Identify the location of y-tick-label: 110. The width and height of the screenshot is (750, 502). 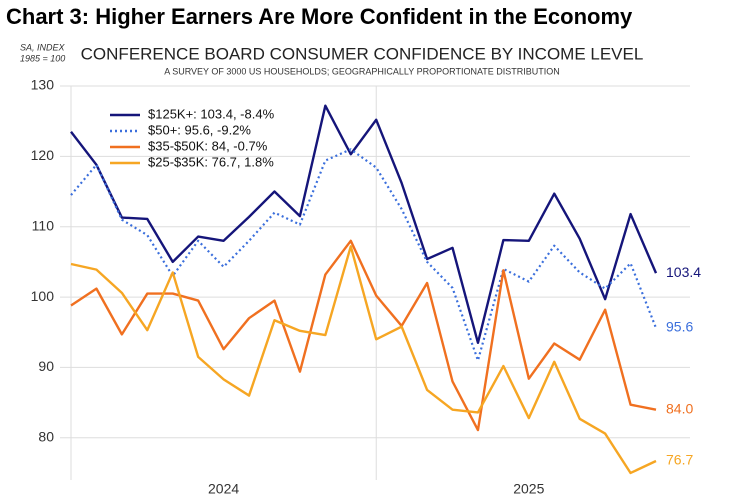
(43, 225).